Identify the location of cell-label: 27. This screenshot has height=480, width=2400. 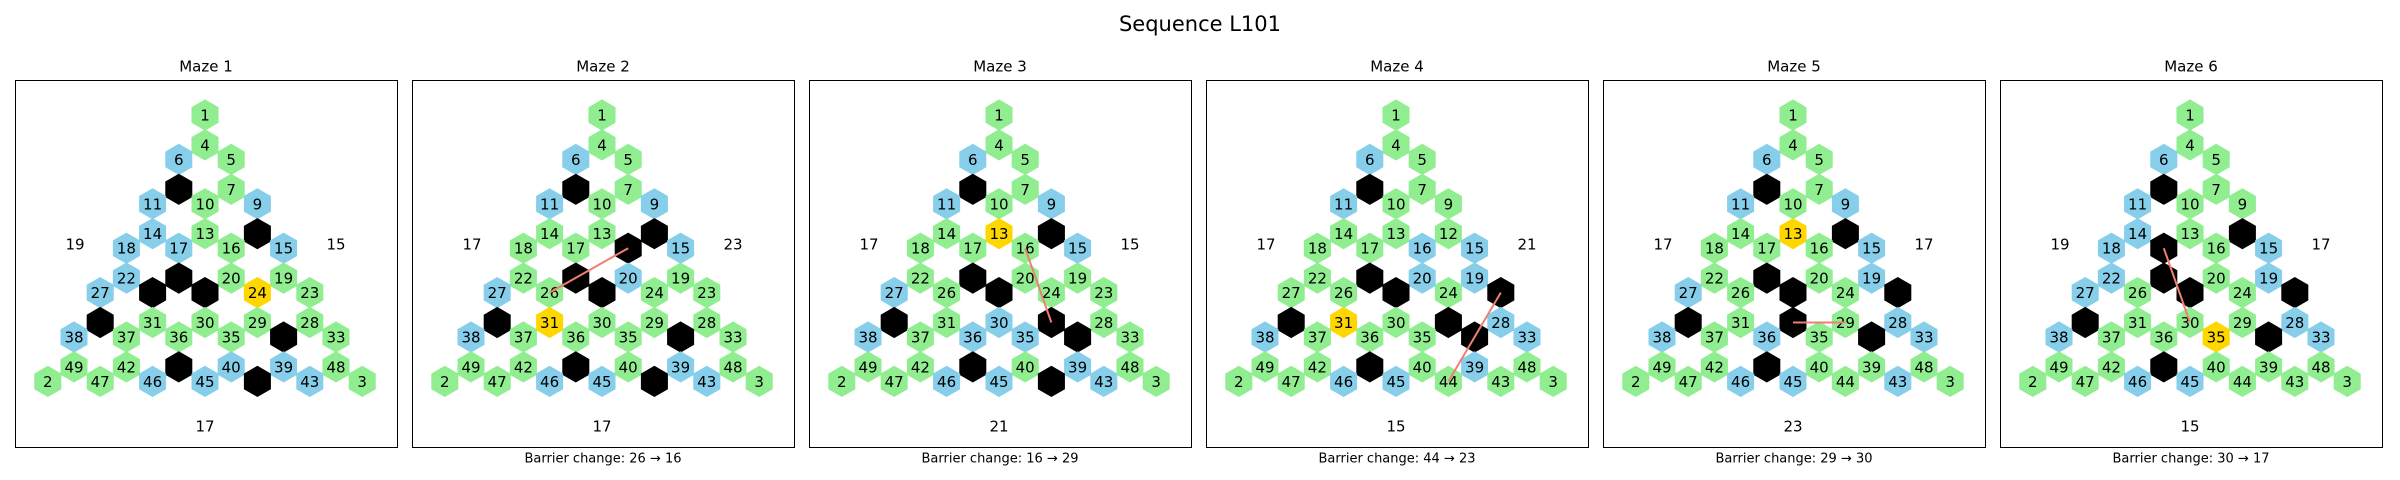
(1688, 293).